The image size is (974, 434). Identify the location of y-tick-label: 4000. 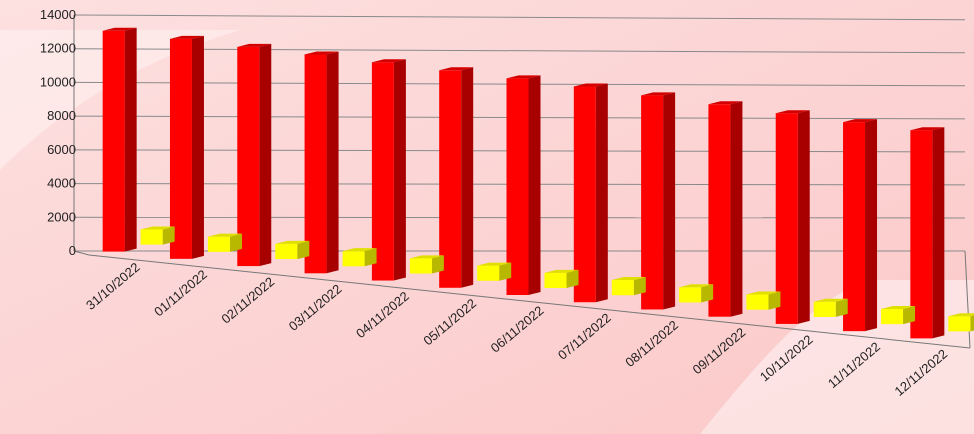
(61, 183).